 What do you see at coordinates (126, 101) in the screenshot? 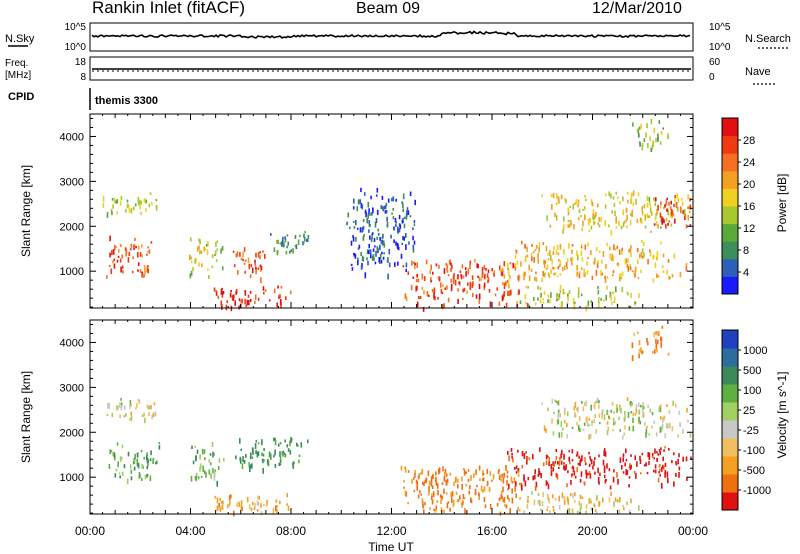
I see `cpid-value: themis 3300` at bounding box center [126, 101].